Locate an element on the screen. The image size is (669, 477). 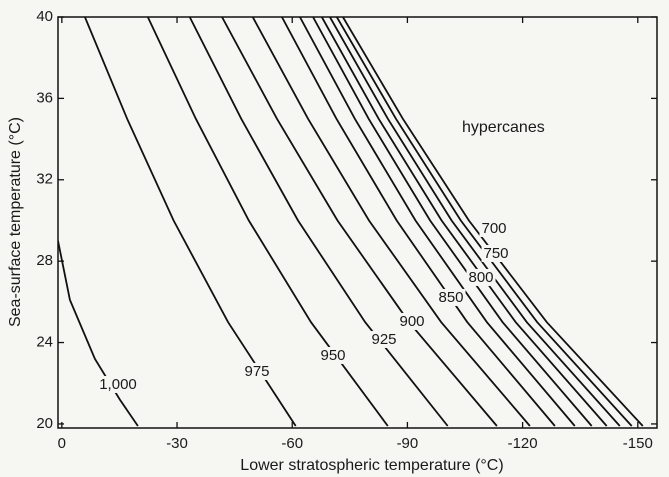
contour-label: 900 is located at coordinates (411, 321).